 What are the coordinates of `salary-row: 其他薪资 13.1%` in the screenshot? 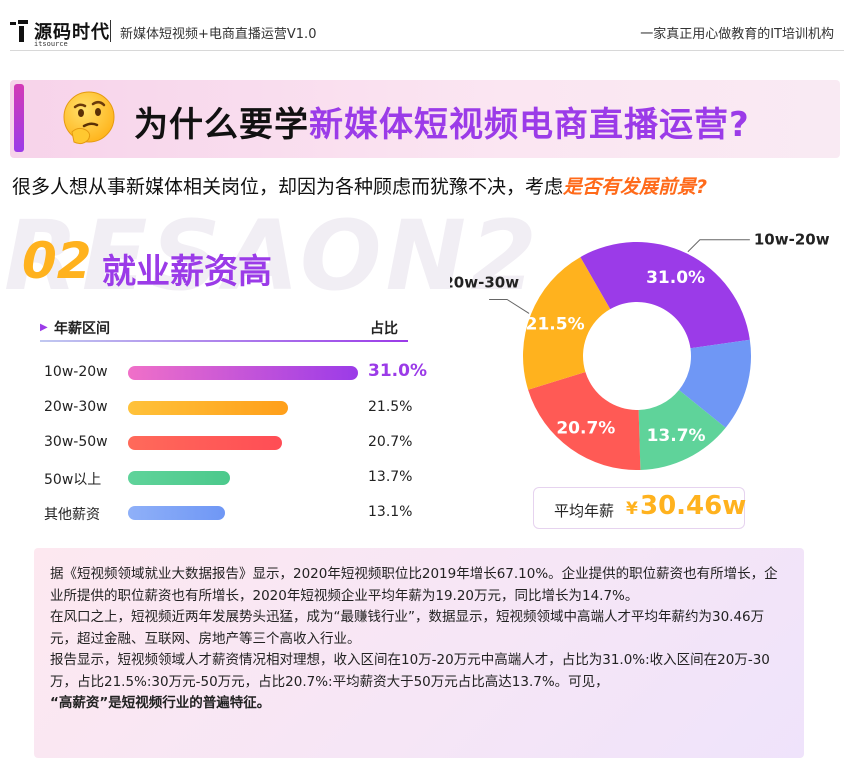 It's located at (234, 513).